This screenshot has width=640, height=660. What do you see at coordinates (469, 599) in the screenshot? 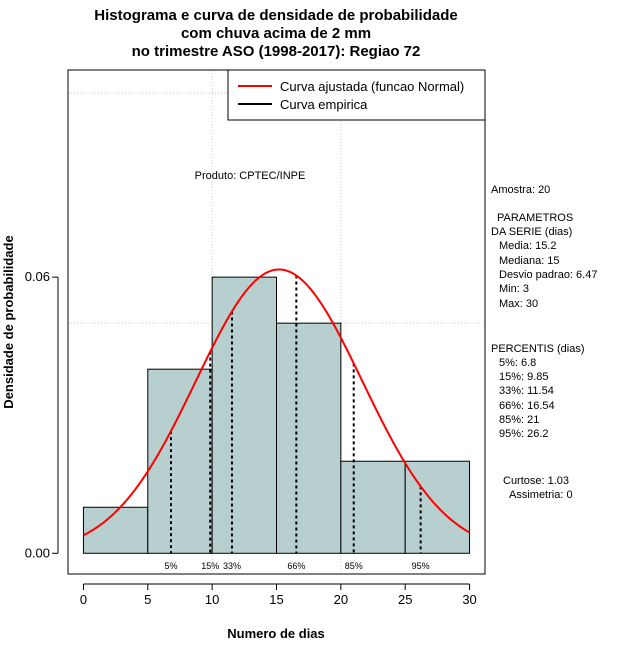
I see `x-tick-label-6: 30` at bounding box center [469, 599].